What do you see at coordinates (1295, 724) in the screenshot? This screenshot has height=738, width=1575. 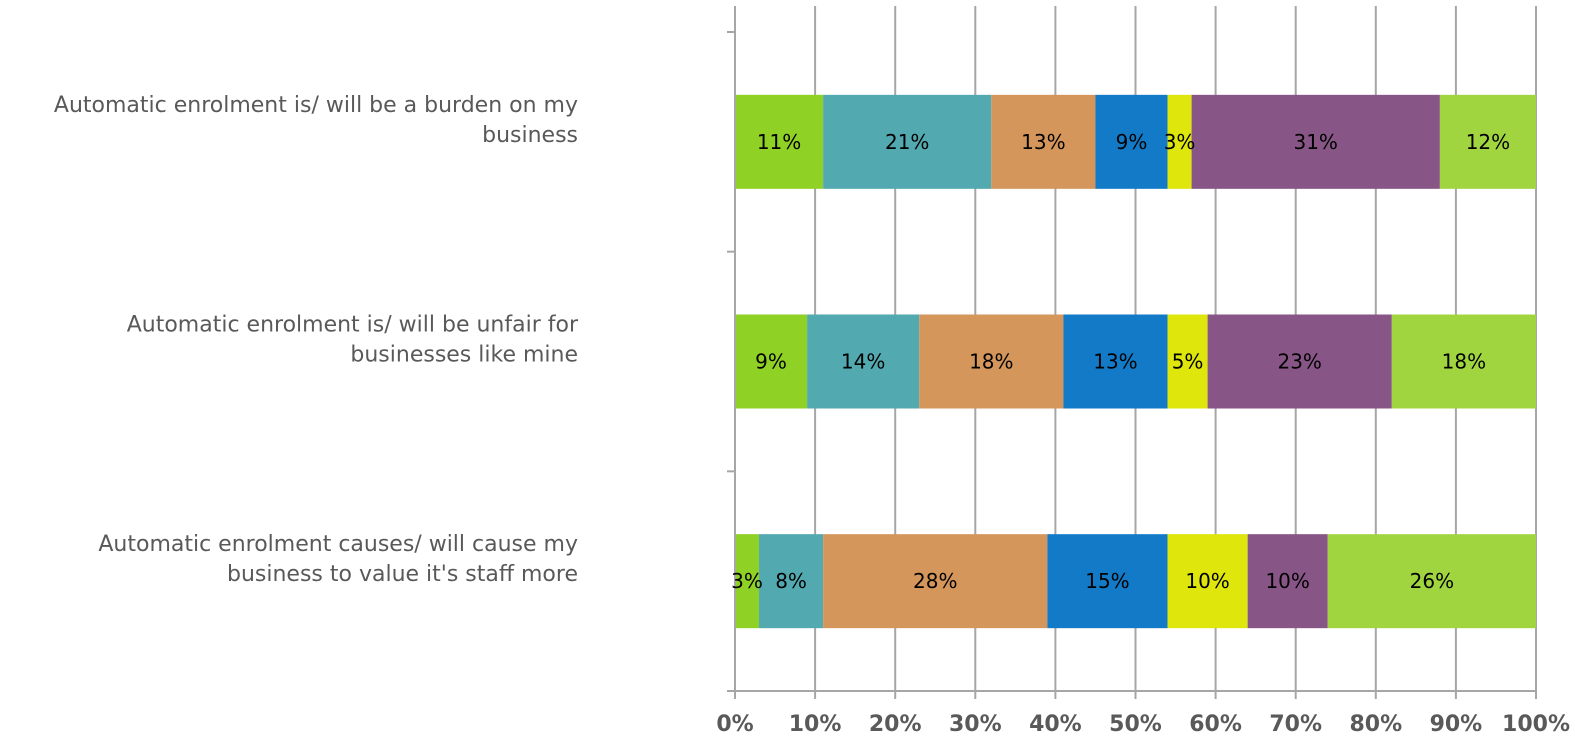 I see `x-tick-label: 70%` at bounding box center [1295, 724].